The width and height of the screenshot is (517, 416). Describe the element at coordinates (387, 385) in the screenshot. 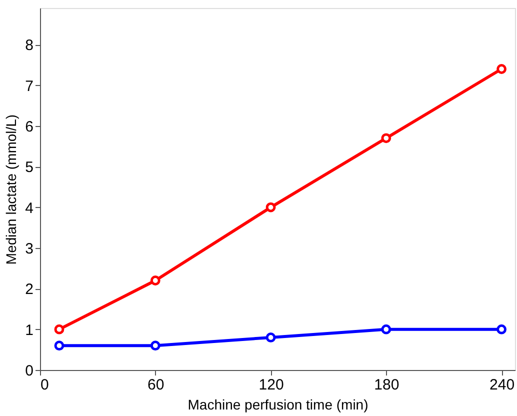

I see `x-tick-label: 180` at that location.